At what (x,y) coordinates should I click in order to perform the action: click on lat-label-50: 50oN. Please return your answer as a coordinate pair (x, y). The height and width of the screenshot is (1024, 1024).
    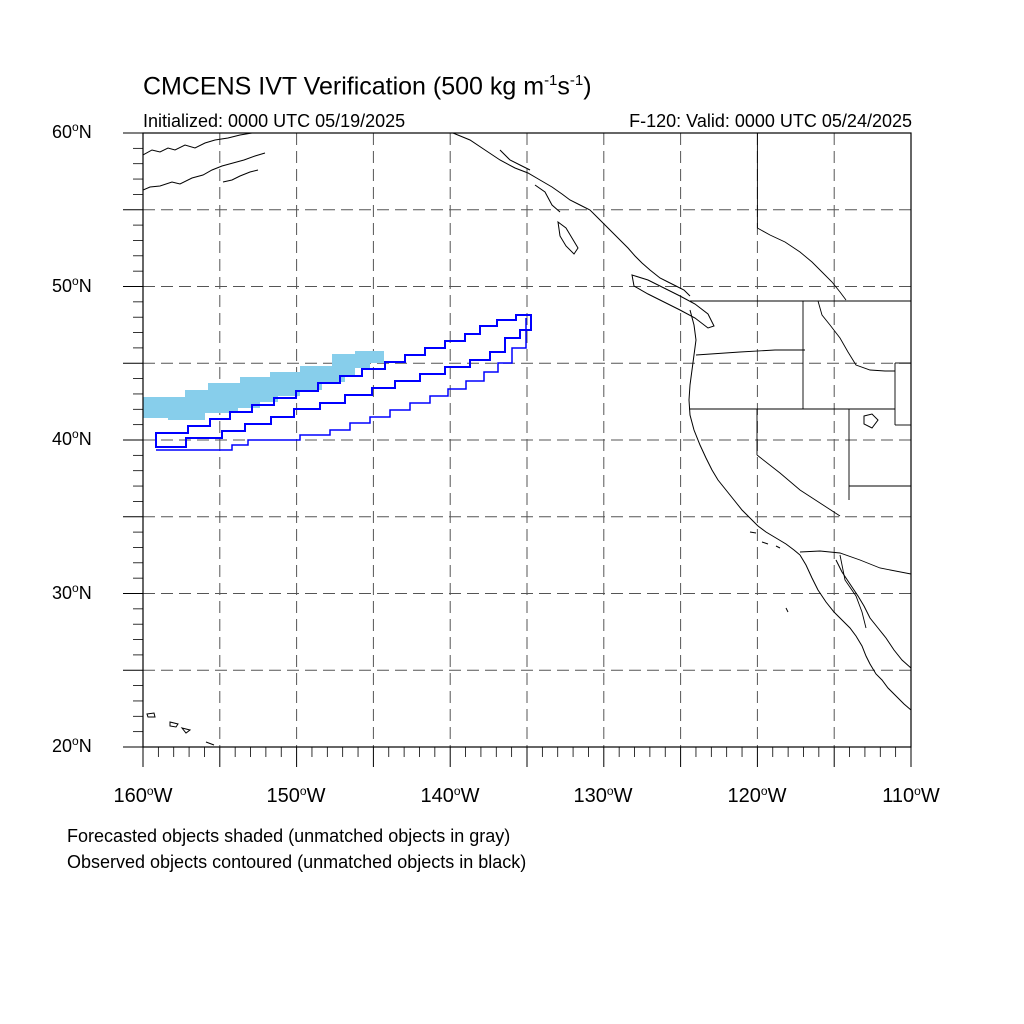
    Looking at the image, I should click on (72, 285).